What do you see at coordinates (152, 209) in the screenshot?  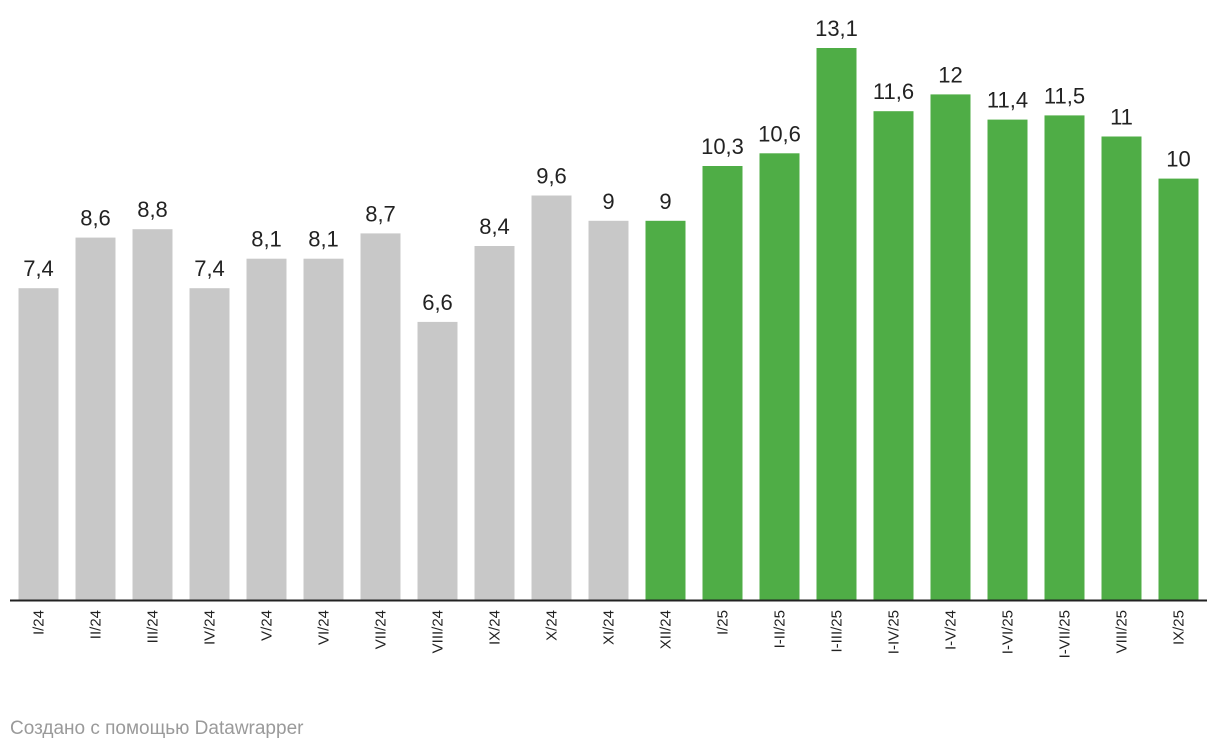 I see `value-label: 8,8` at bounding box center [152, 209].